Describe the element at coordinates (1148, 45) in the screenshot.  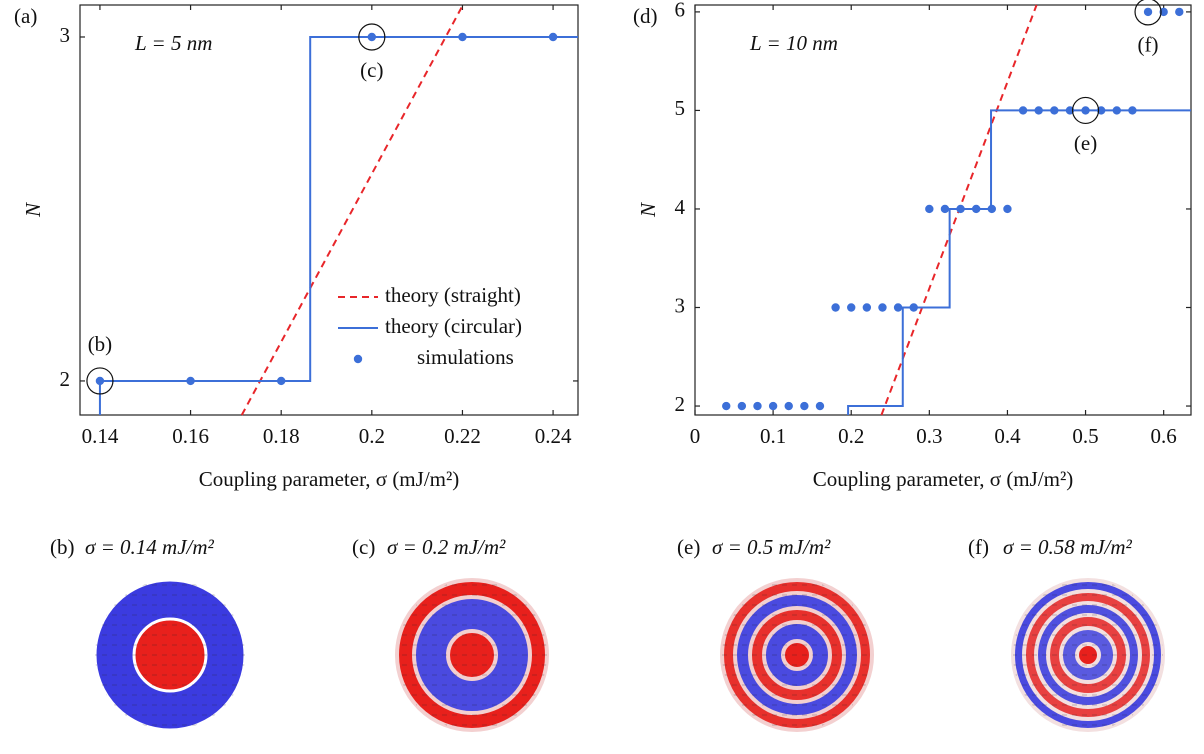
I see `annotation-label: (f)` at that location.